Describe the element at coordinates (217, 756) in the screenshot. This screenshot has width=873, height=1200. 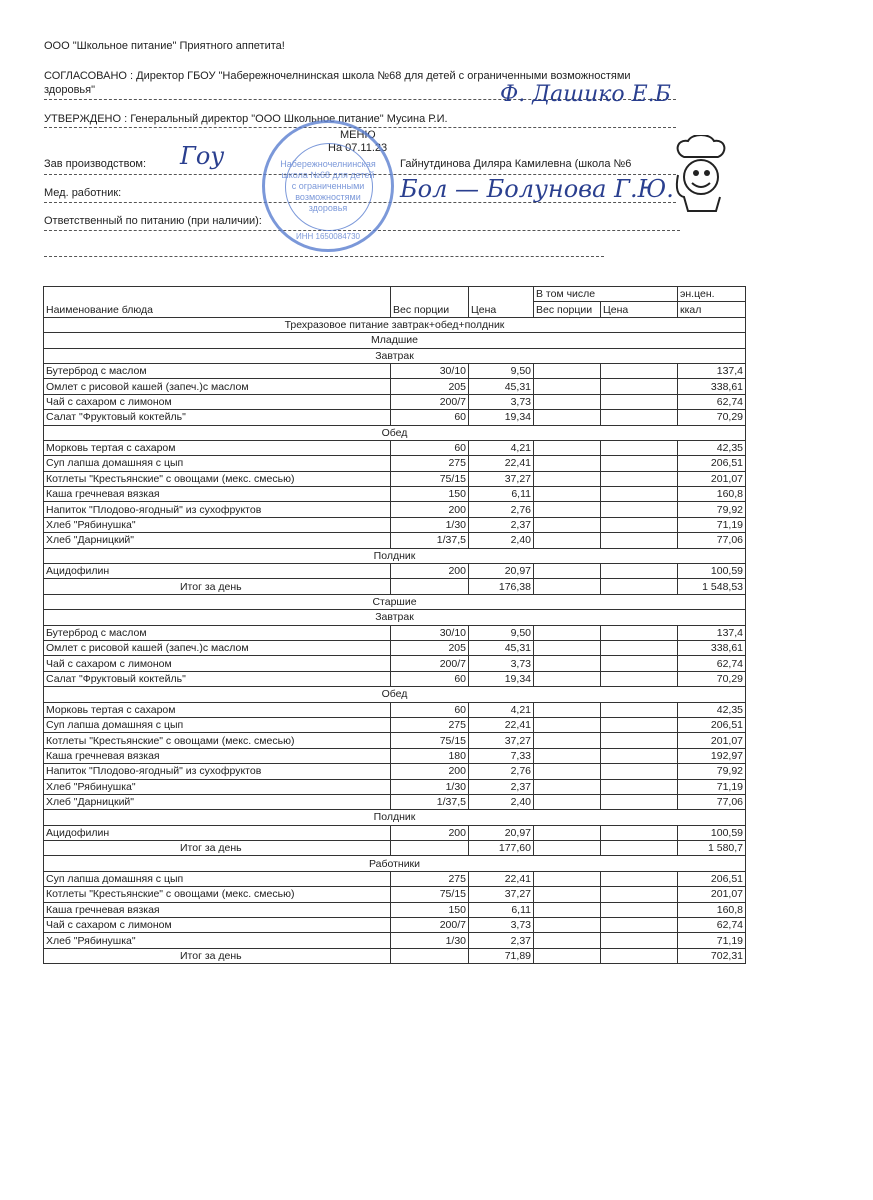
I see `dish-name: Каша гречневая вязкая` at that location.